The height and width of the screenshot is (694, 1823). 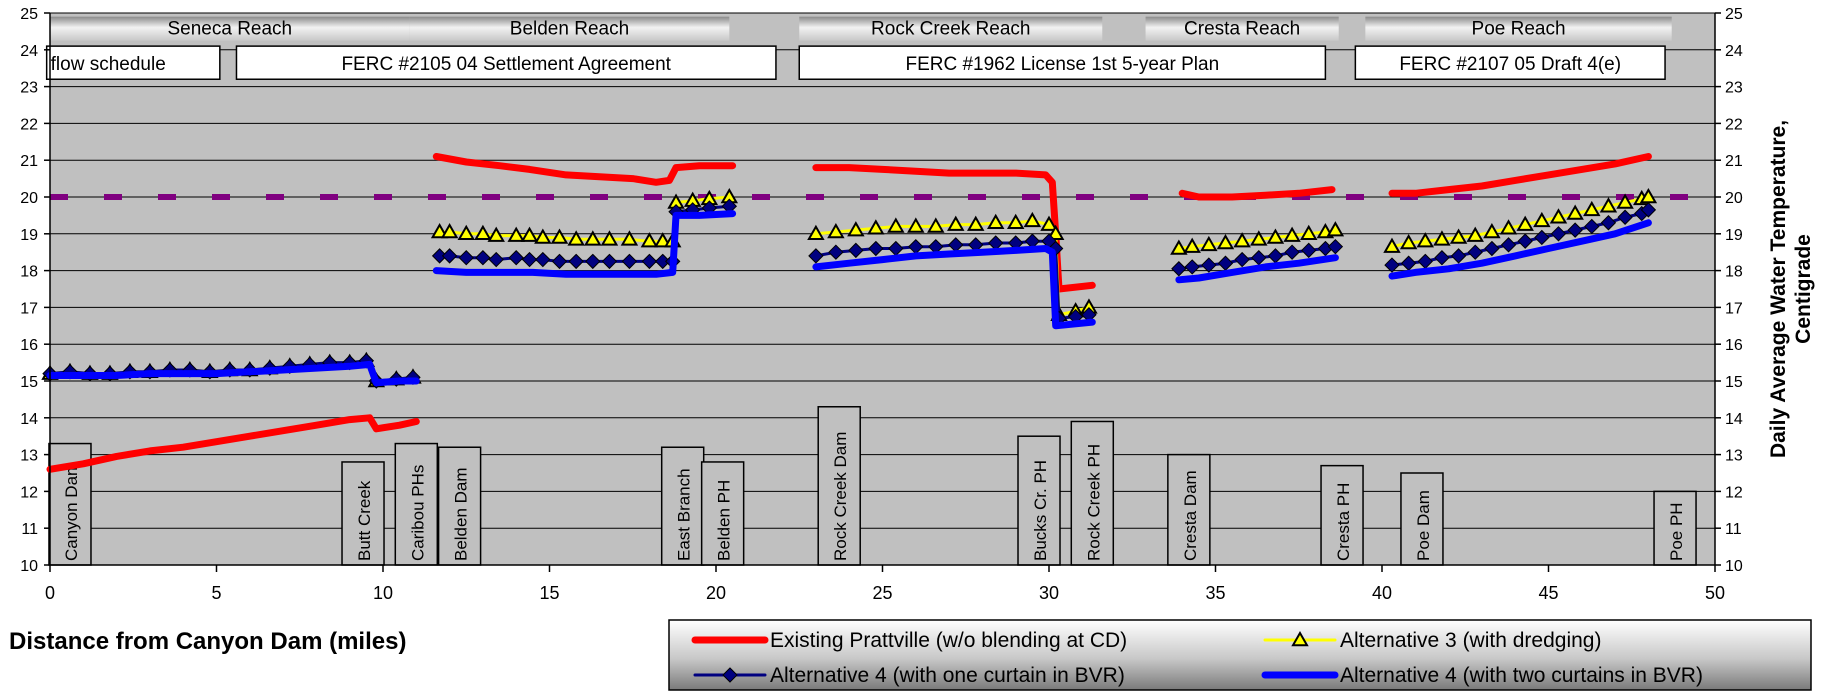 I want to click on legend-label-1: Alternative 3 (with dredging), so click(x=1470, y=640).